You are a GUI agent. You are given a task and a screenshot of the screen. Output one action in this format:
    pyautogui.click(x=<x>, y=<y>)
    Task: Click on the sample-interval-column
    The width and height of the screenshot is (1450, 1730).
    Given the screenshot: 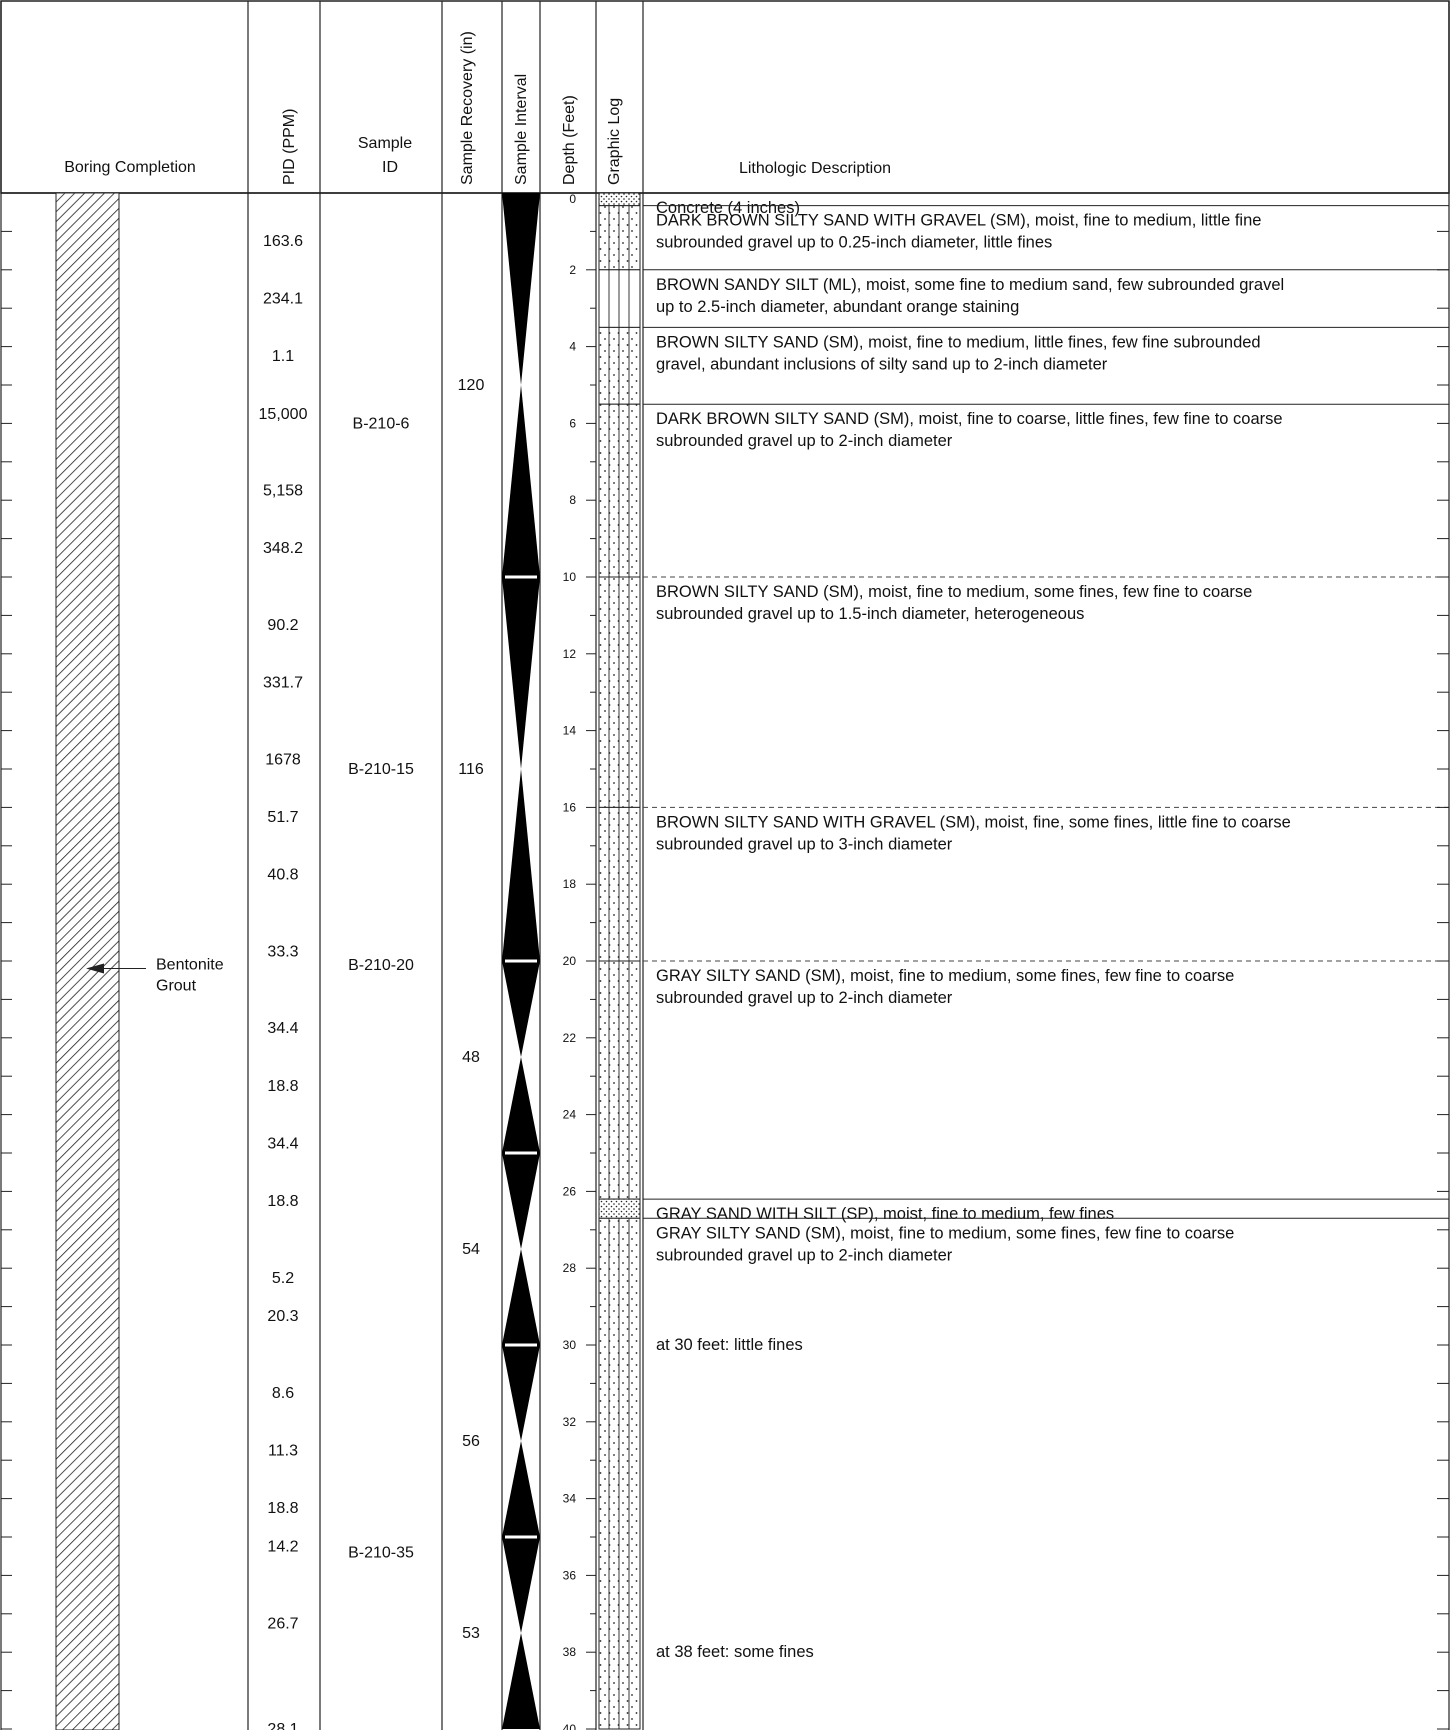 What is the action you would take?
    pyautogui.click(x=521, y=961)
    